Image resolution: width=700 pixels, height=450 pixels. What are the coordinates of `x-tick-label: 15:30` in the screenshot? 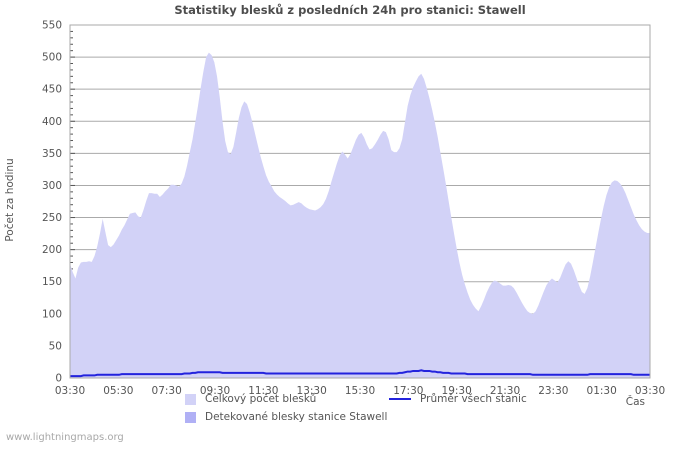 It's located at (360, 391).